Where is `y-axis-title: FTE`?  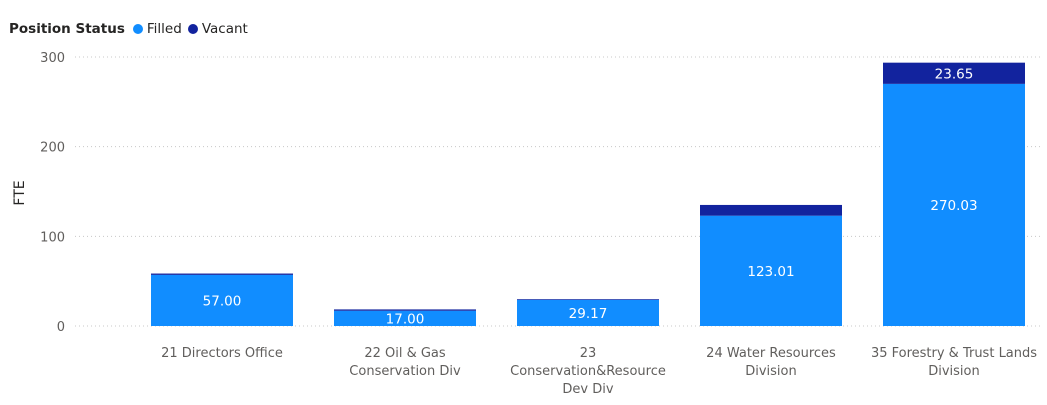 y-axis-title: FTE is located at coordinates (20, 192).